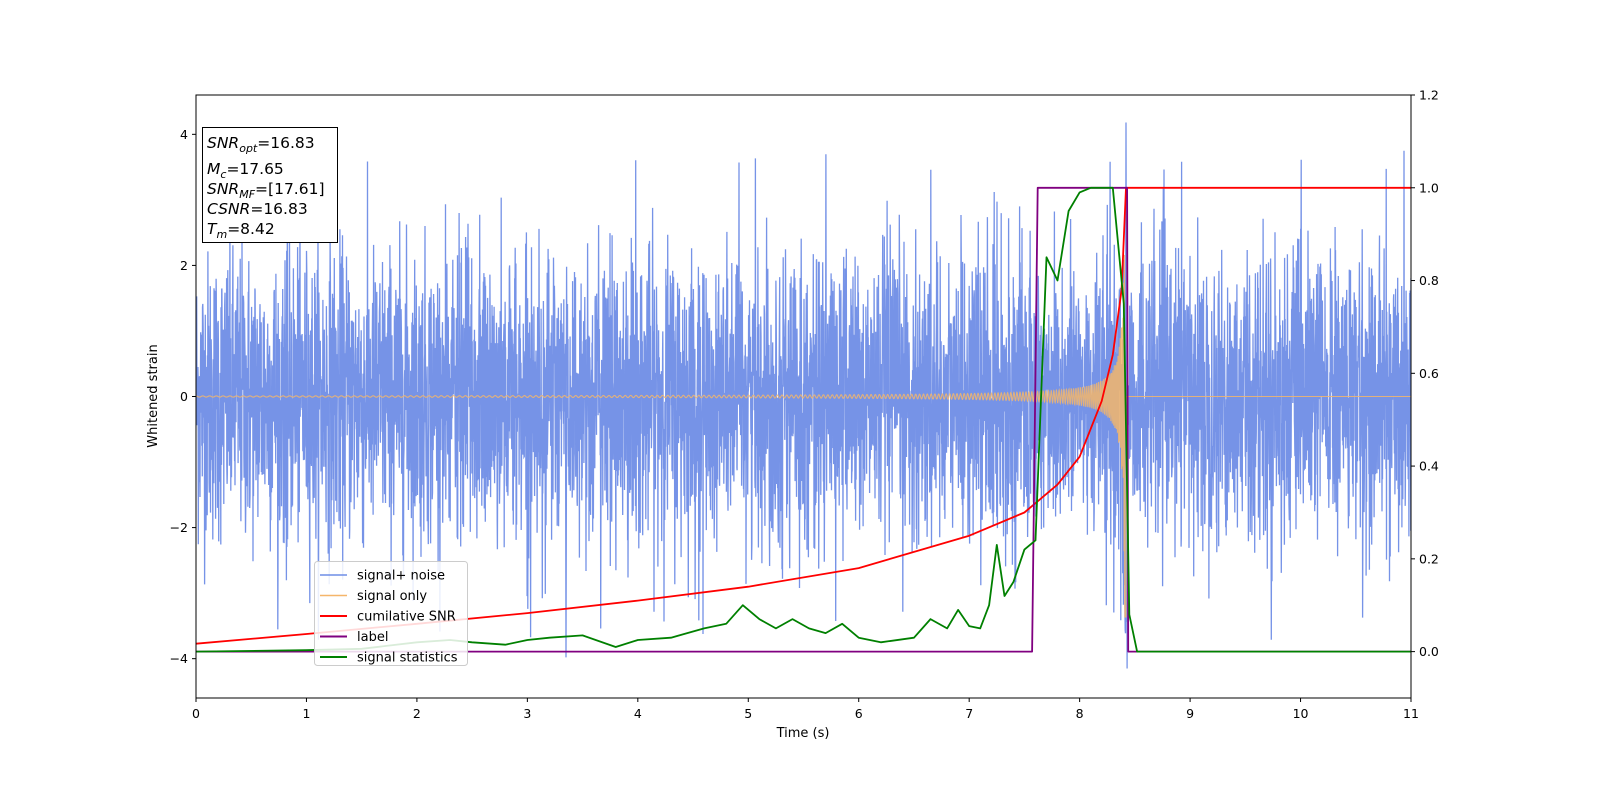  Describe the element at coordinates (638, 713) in the screenshot. I see `x-tick-label: 4` at that location.